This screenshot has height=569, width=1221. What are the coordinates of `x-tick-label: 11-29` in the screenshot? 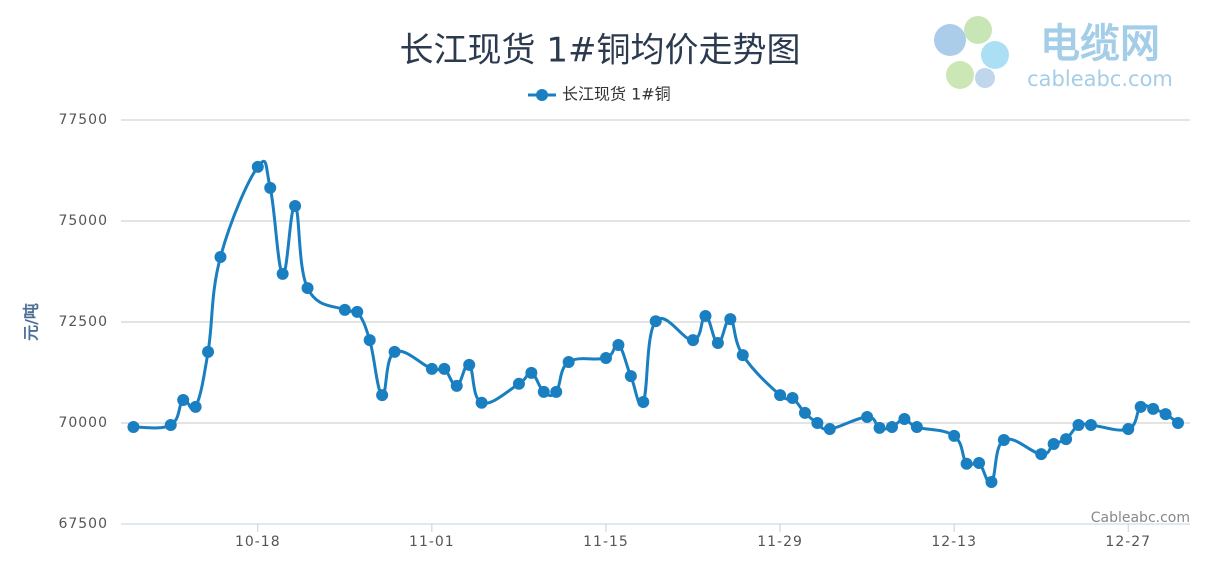 It's located at (780, 542).